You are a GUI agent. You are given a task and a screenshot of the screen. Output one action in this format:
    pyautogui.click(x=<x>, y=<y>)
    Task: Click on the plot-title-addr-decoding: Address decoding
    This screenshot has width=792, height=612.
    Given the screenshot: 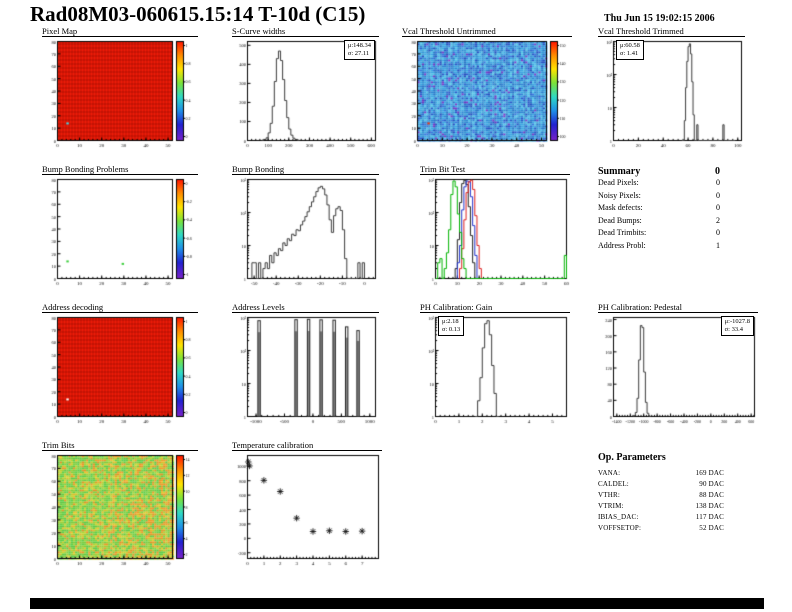 What is the action you would take?
    pyautogui.click(x=120, y=307)
    